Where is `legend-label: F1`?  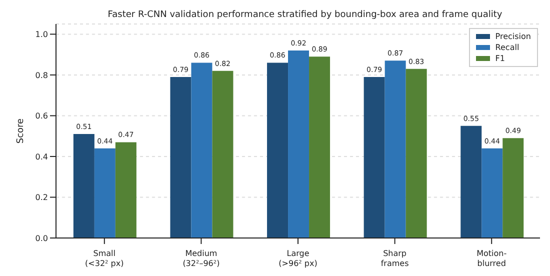
legend-label: F1 is located at coordinates (500, 58).